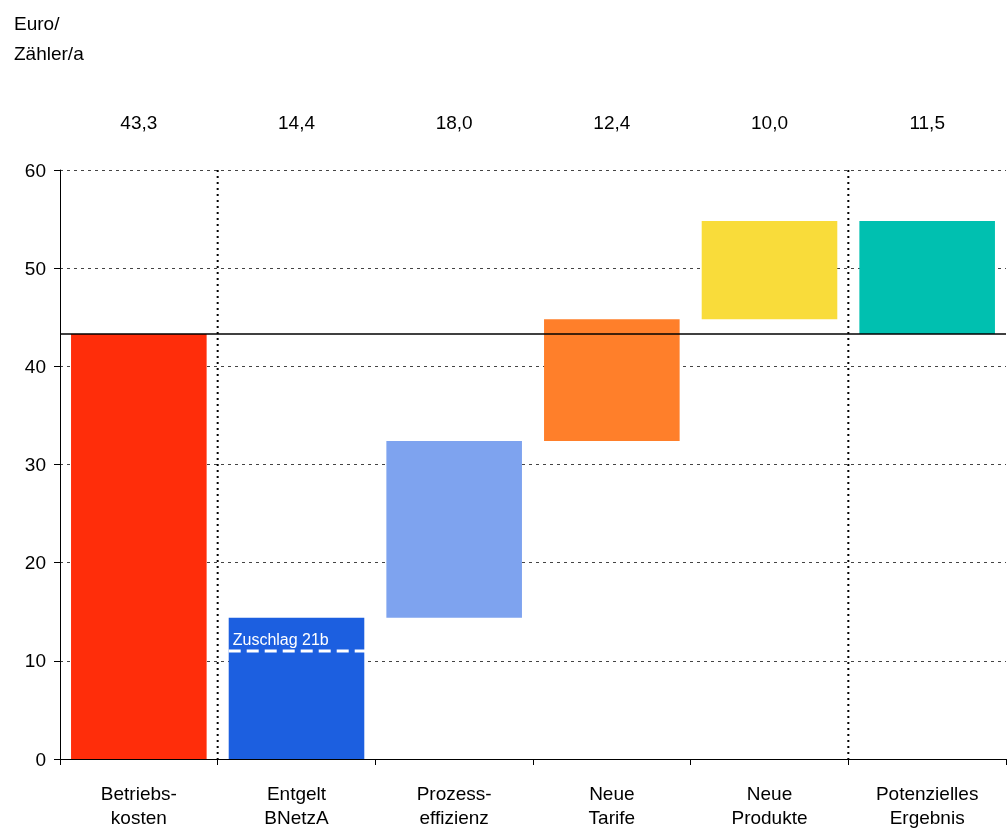 The image size is (1008, 837). I want to click on data-label: 18,0, so click(454, 122).